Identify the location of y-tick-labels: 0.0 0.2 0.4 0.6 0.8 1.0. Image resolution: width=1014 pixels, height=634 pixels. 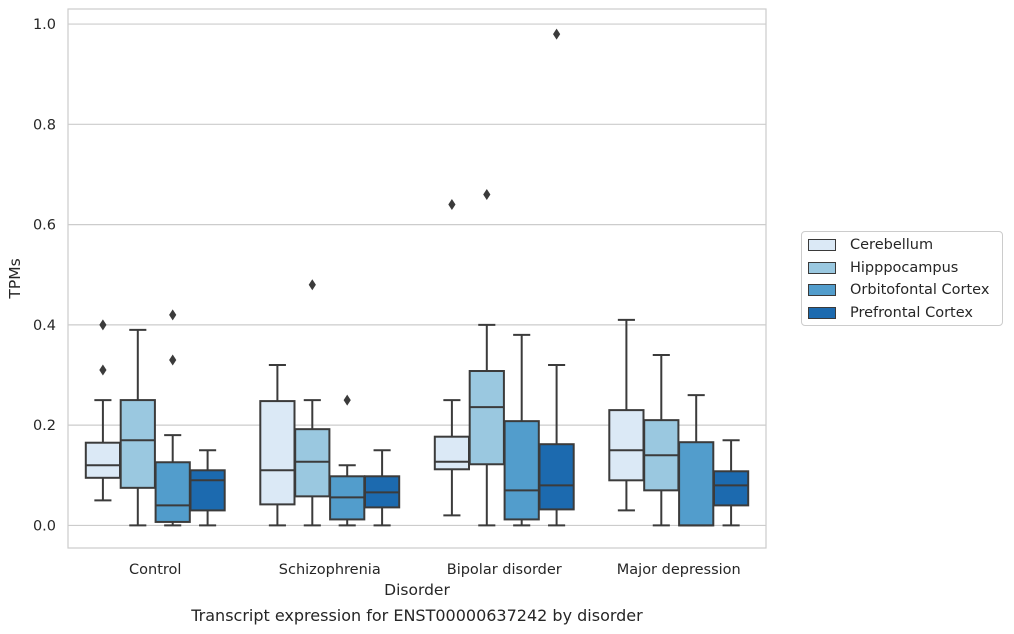
(44, 275).